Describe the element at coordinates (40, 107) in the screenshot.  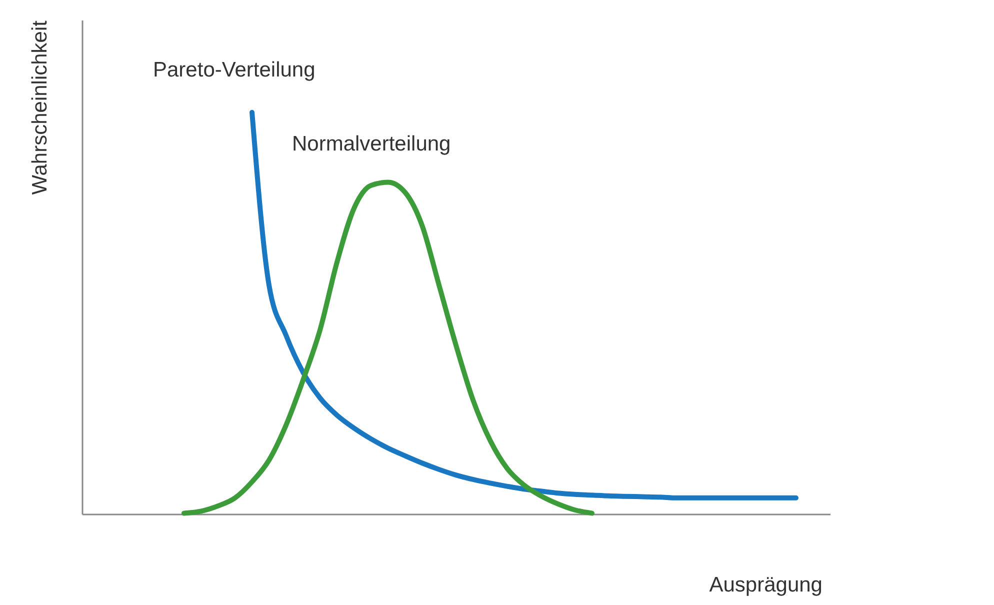
I see `y-axis-title: Wahrscheinlichkeit` at that location.